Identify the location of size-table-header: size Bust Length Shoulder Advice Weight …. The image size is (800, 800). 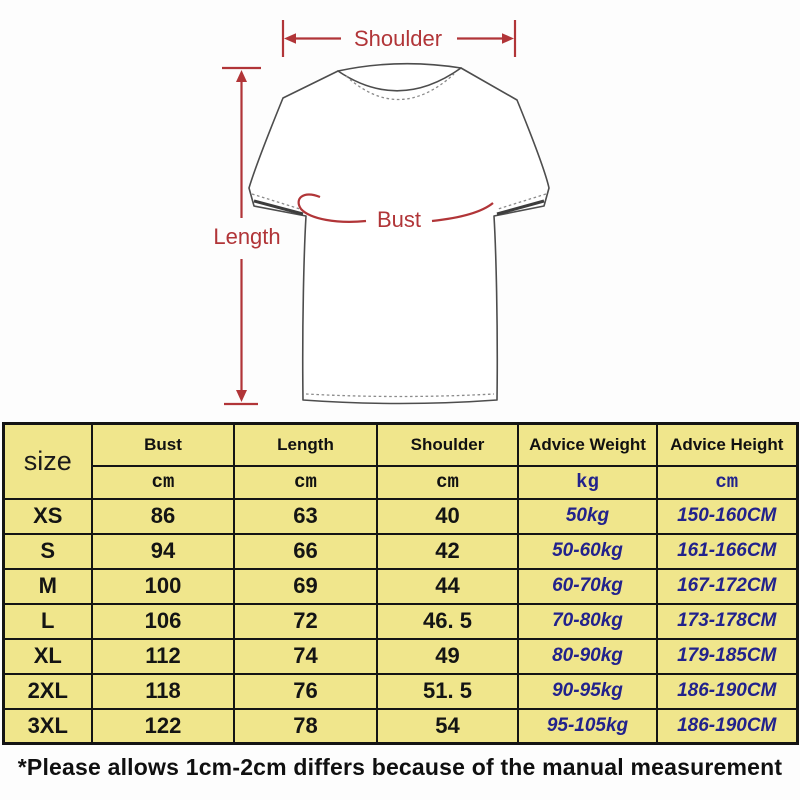
(400, 461).